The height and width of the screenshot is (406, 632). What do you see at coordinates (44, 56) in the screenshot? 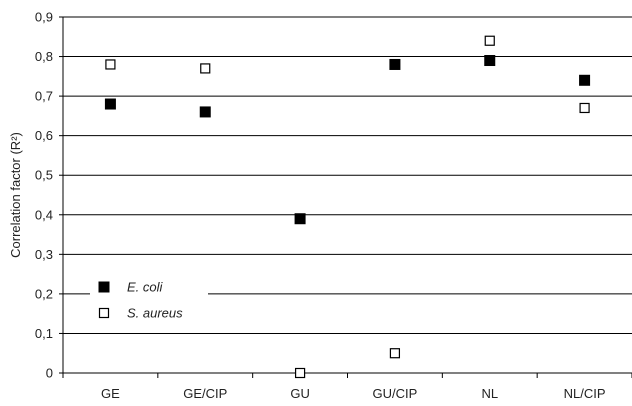
I see `y-tick-label: 0,8` at bounding box center [44, 56].